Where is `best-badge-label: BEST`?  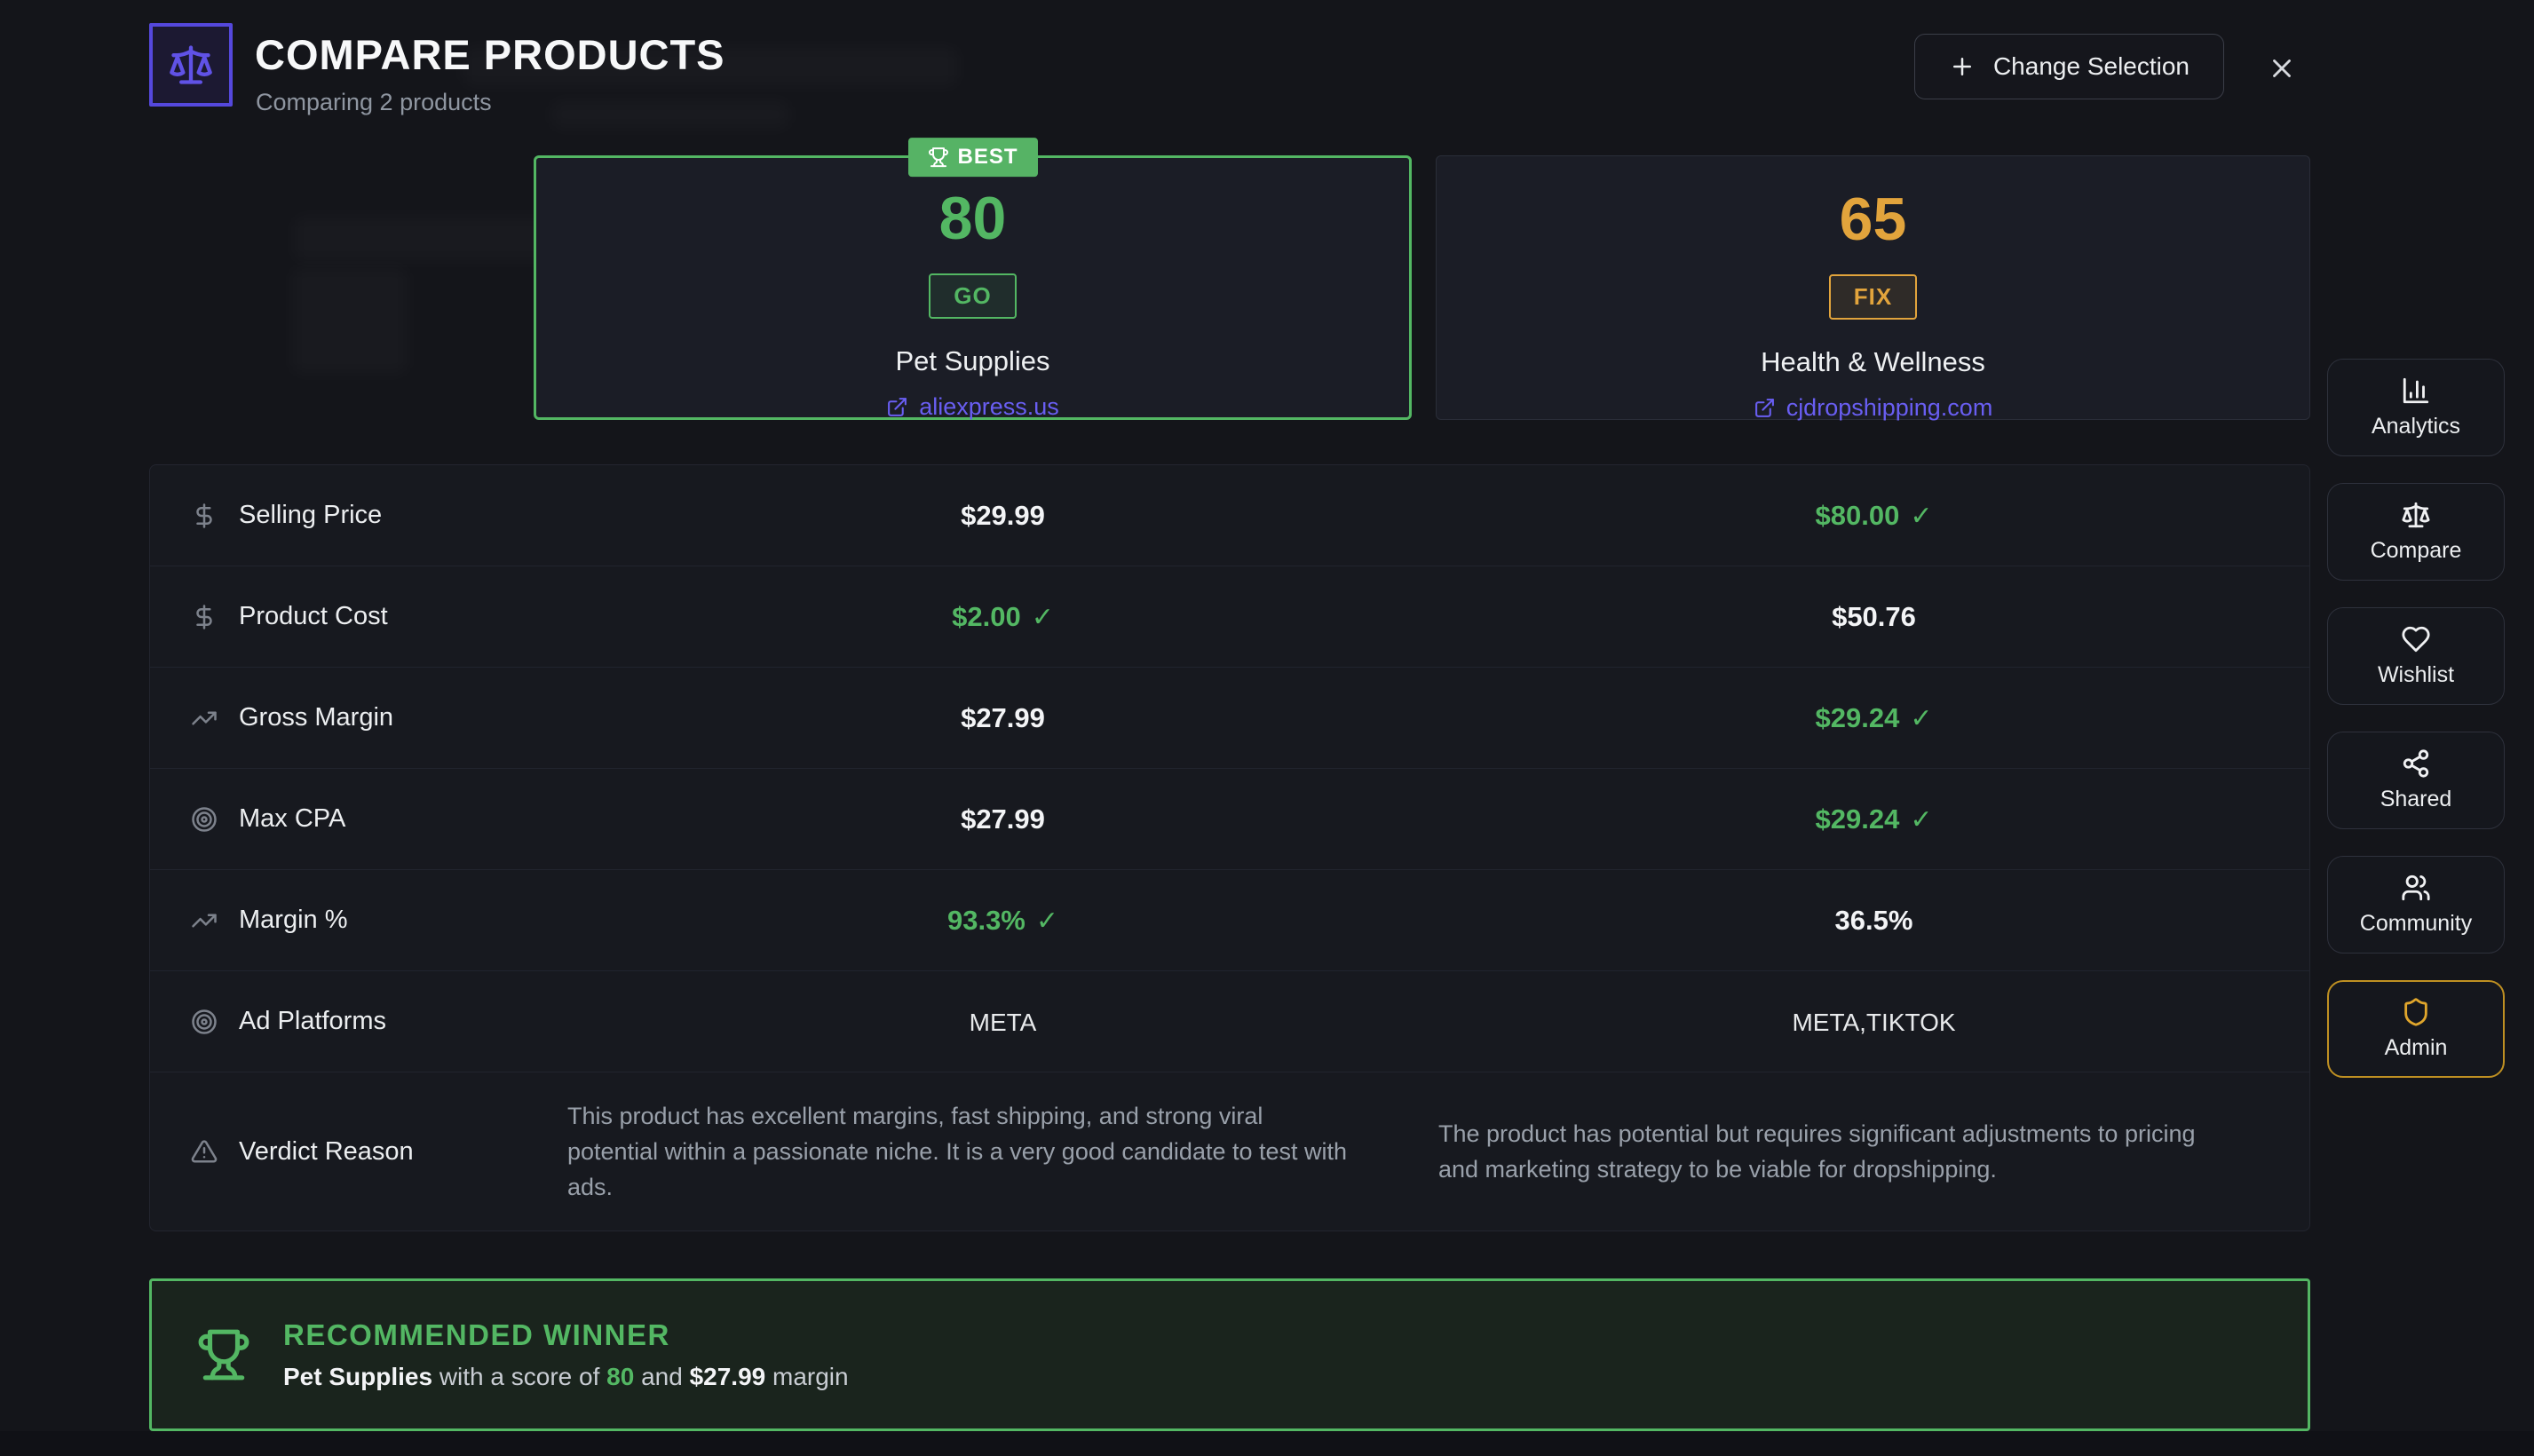 best-badge-label: BEST is located at coordinates (988, 157).